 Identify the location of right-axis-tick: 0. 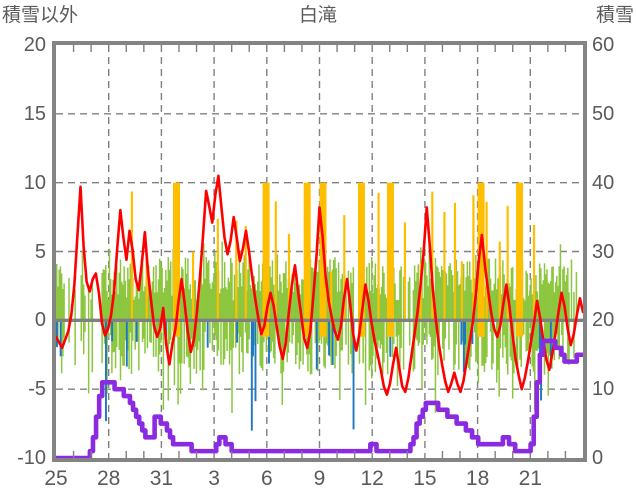
(598, 458).